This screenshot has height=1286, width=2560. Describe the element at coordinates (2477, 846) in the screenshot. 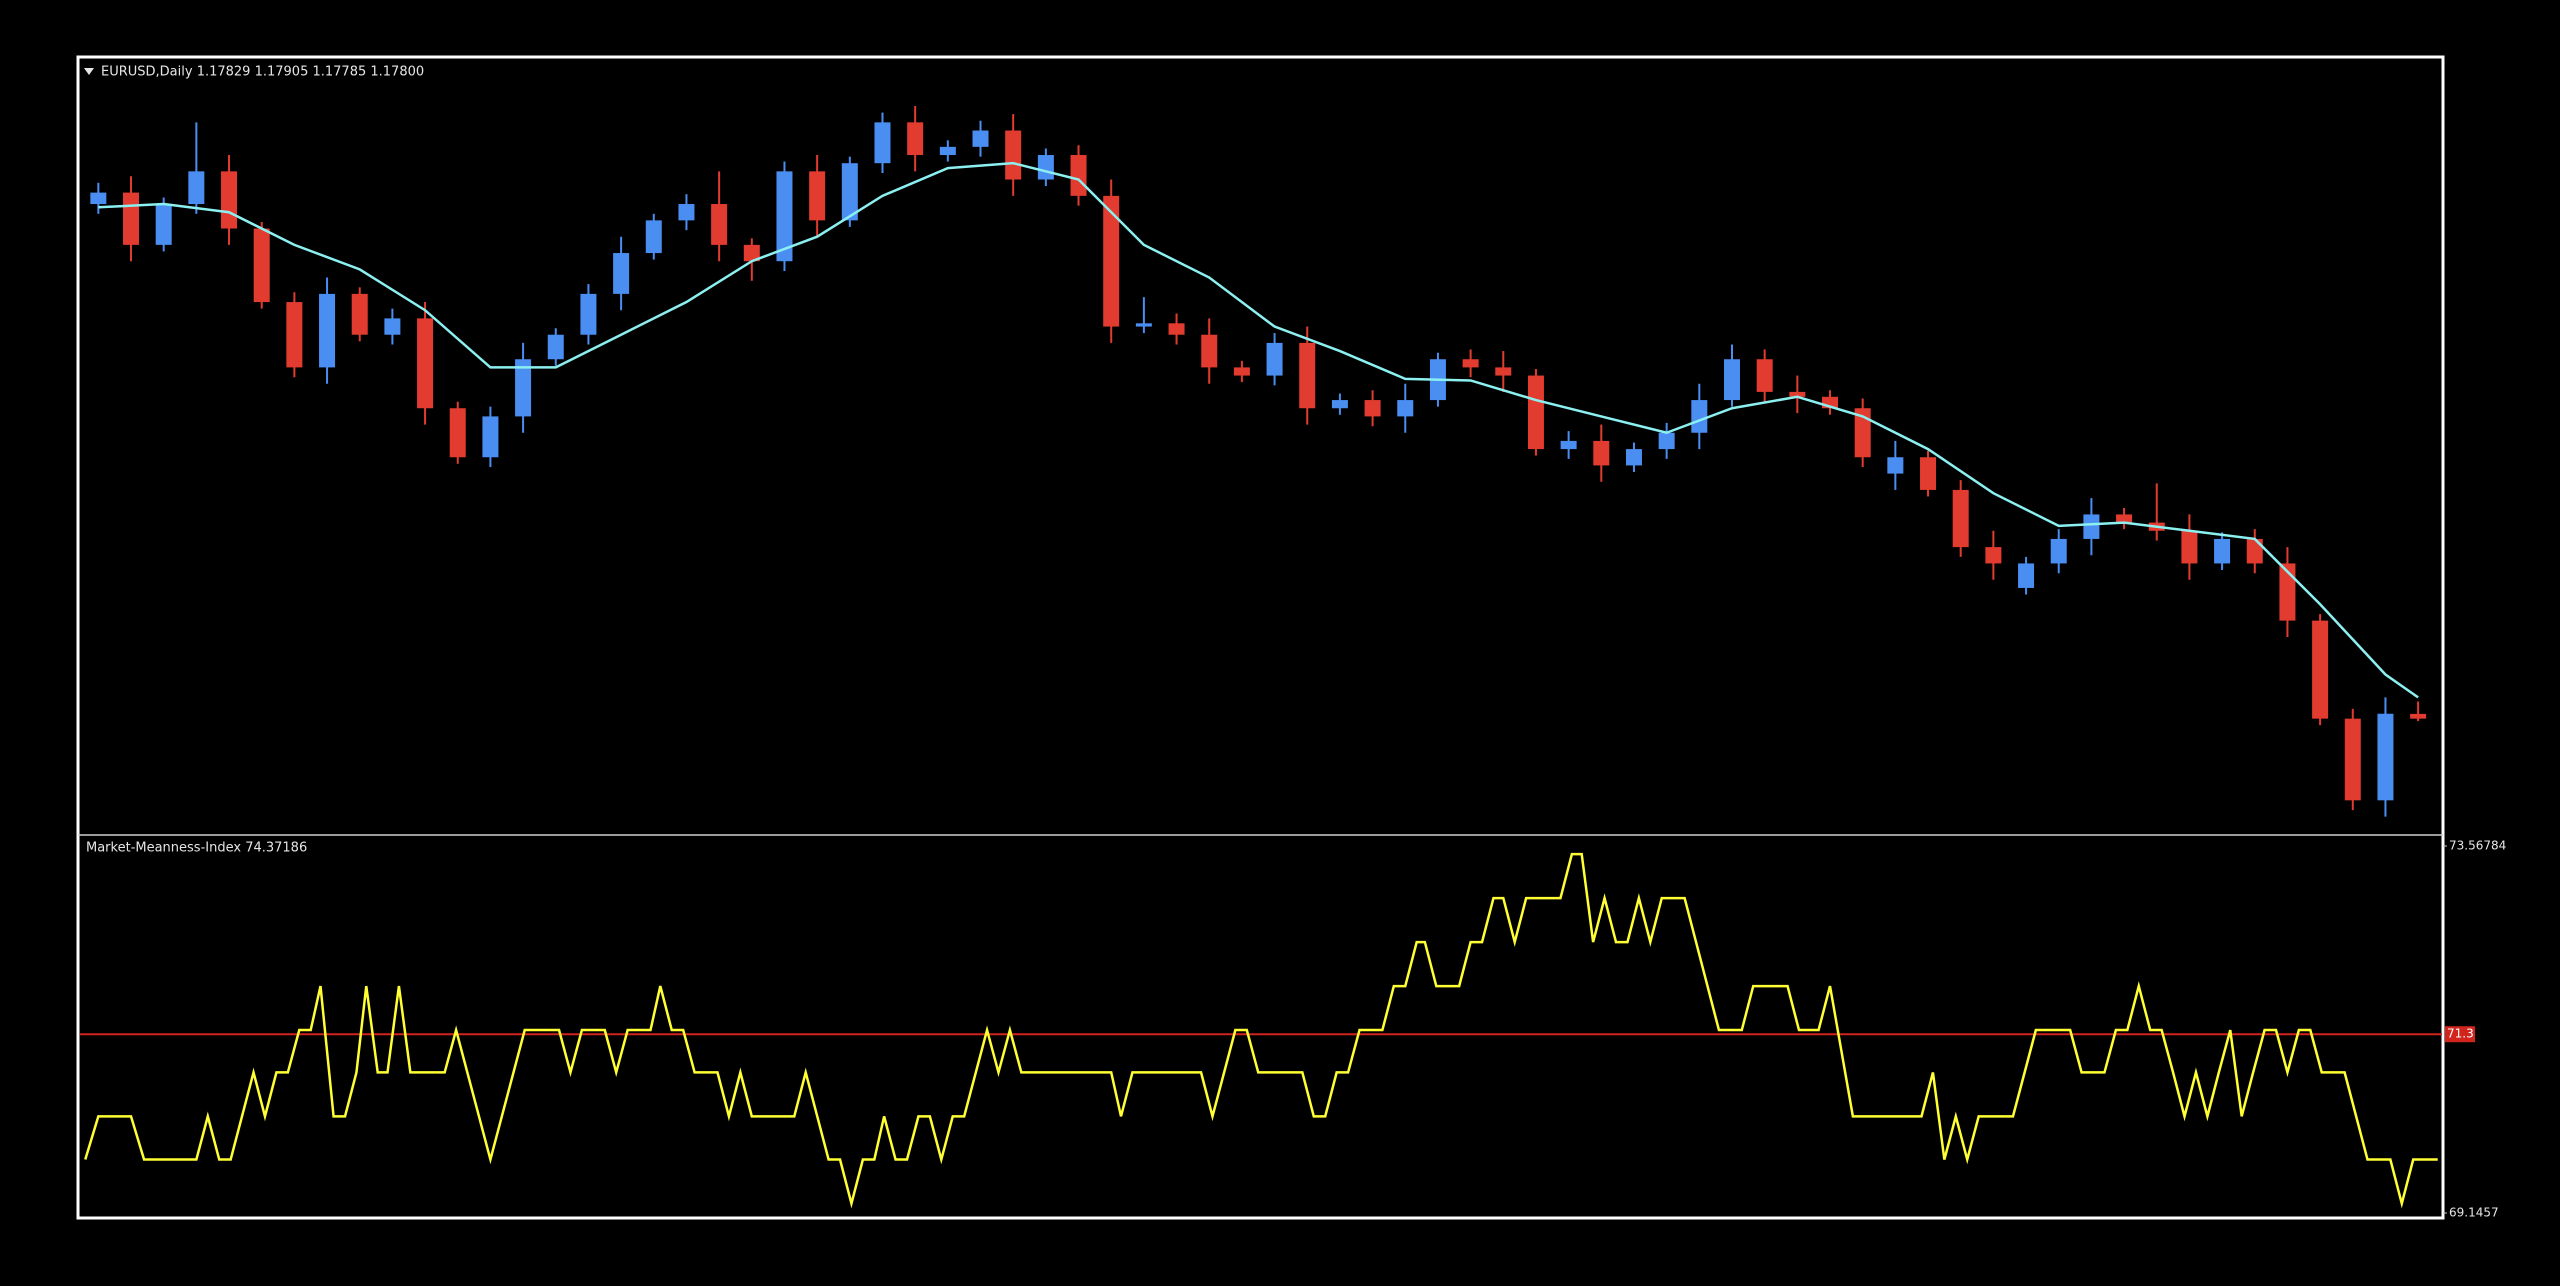

I see `y-tick-label: 73.56784` at that location.